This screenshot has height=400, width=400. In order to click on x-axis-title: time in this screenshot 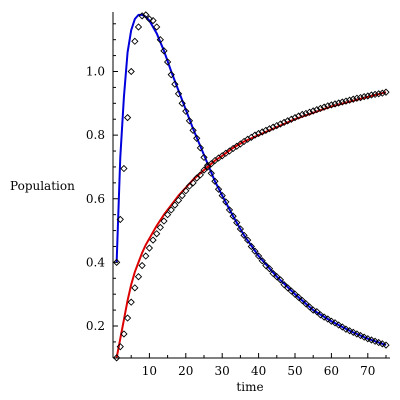, I will do `click(249, 387)`.